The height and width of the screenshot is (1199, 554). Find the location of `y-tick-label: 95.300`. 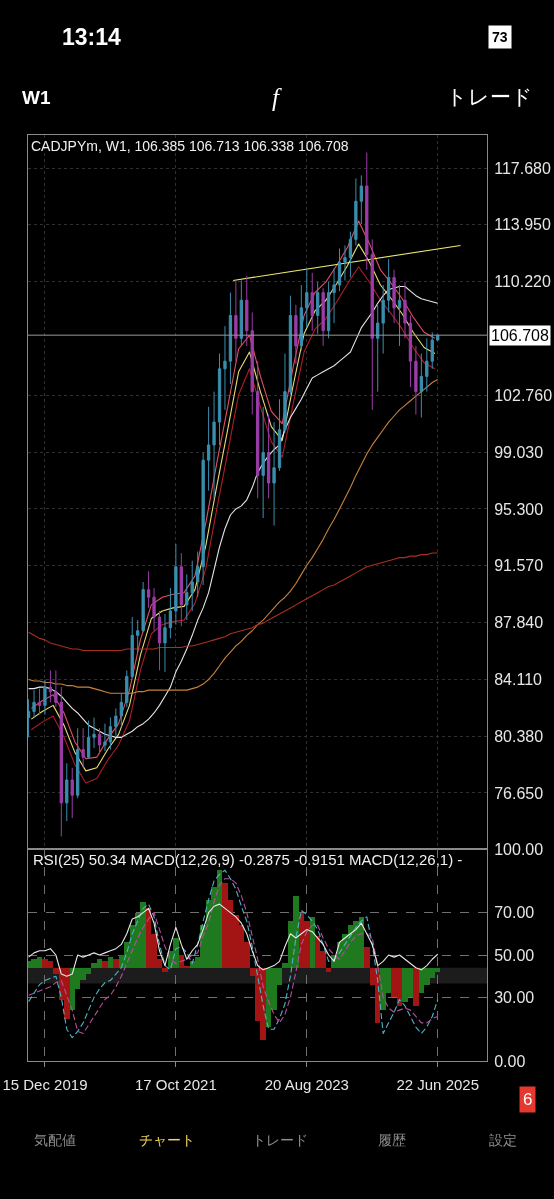

y-tick-label: 95.300 is located at coordinates (519, 509).